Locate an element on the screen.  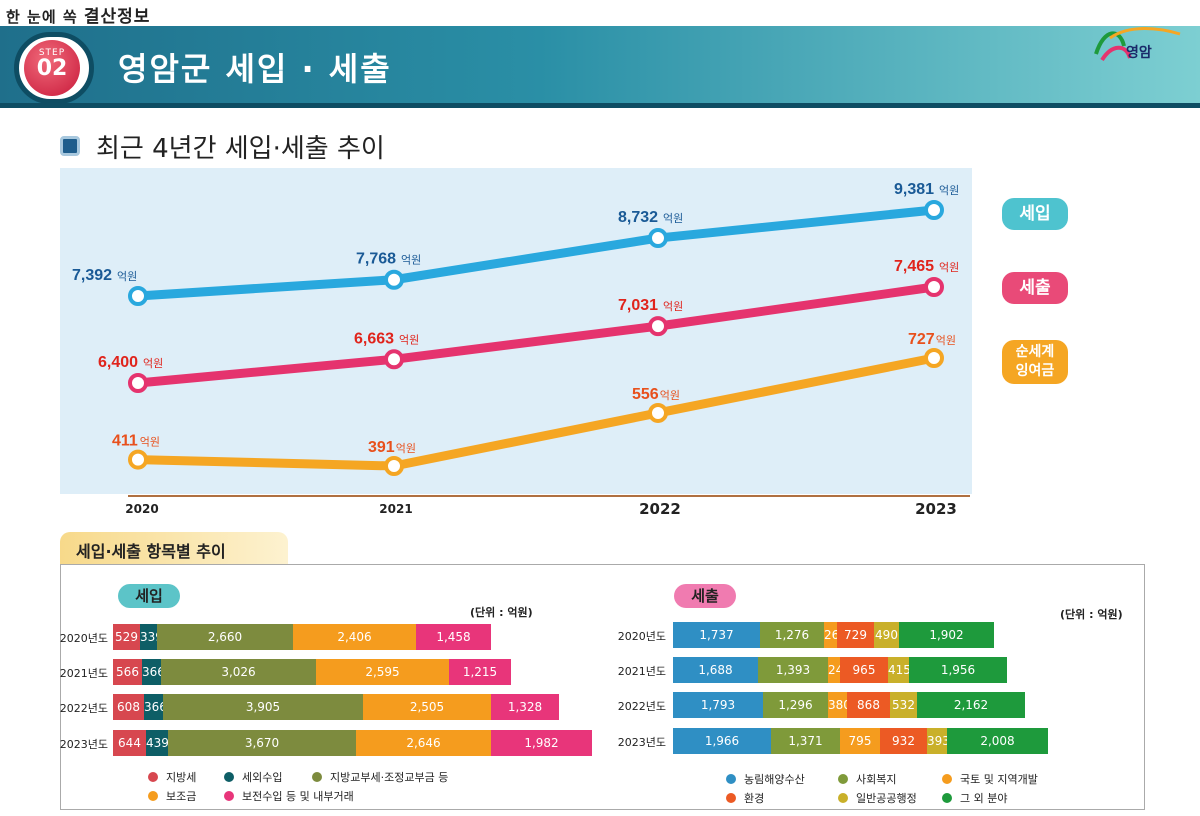
expenditure-bar-segment: 490 is located at coordinates (886, 635).